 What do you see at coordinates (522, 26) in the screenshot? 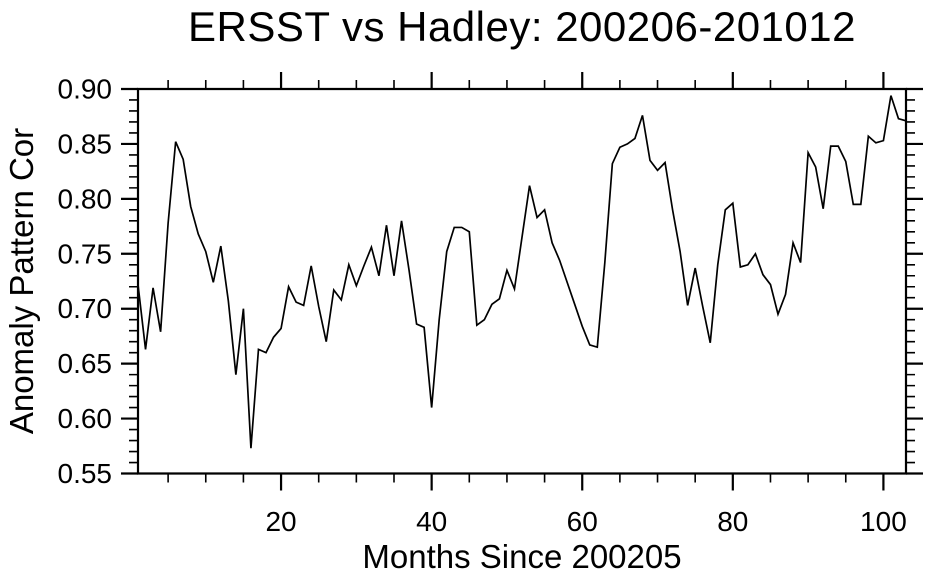
I see `chart-title: ERSST vs Hadley: 200206-201012` at bounding box center [522, 26].